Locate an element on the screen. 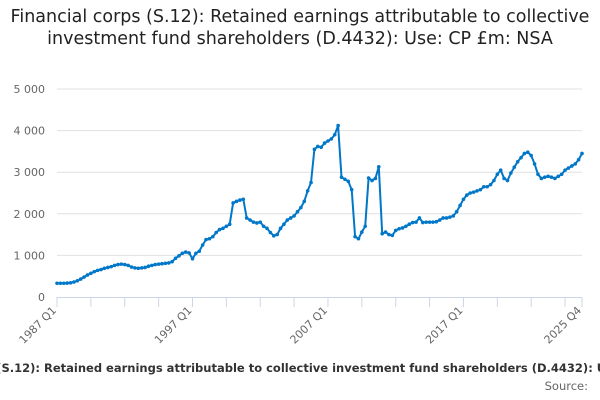 Image resolution: width=600 pixels, height=400 pixels. y-tick-label: 4 000 is located at coordinates (30, 131).